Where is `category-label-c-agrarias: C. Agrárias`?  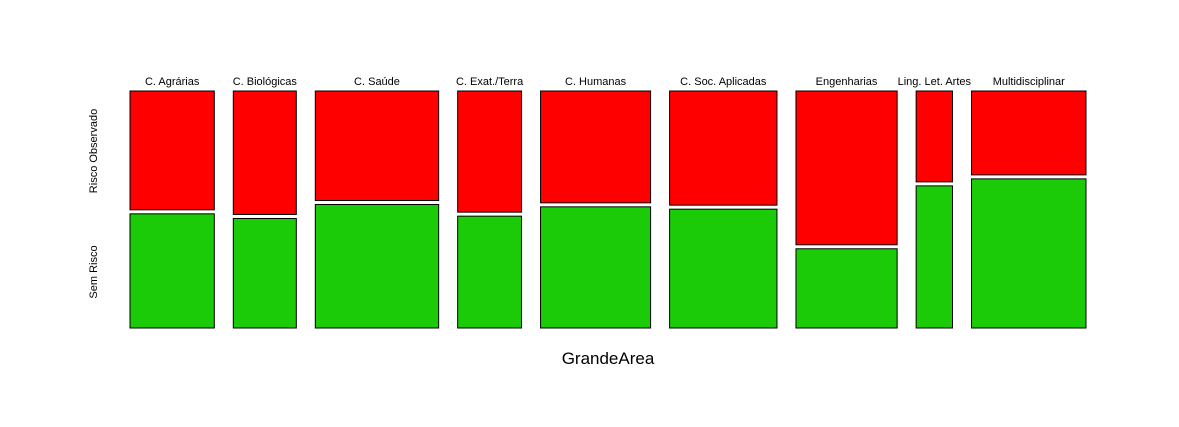 category-label-c-agrarias: C. Agrárias is located at coordinates (172, 82).